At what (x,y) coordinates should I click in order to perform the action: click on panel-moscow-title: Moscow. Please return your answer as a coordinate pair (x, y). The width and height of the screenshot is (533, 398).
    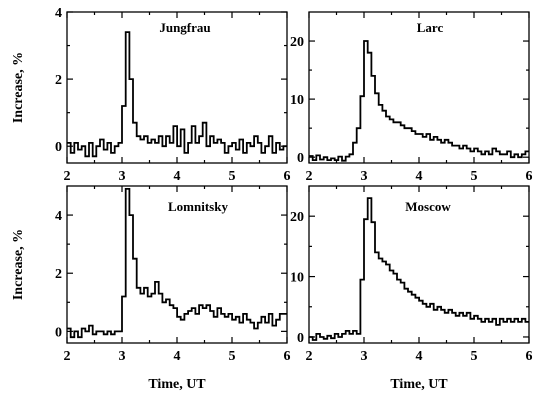
    Looking at the image, I should click on (428, 206).